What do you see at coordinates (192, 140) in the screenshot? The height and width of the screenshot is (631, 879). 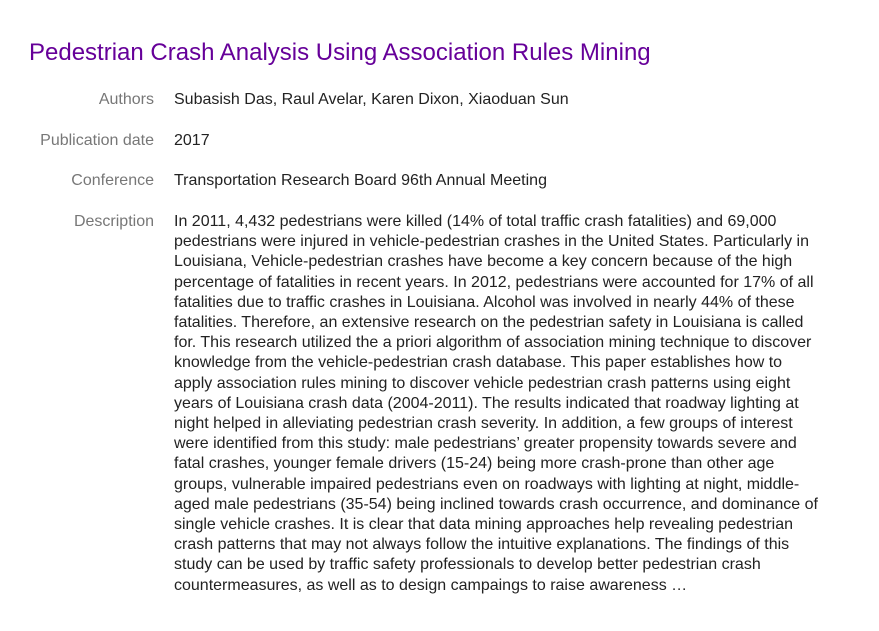 I see `publication-date-value: 2017` at bounding box center [192, 140].